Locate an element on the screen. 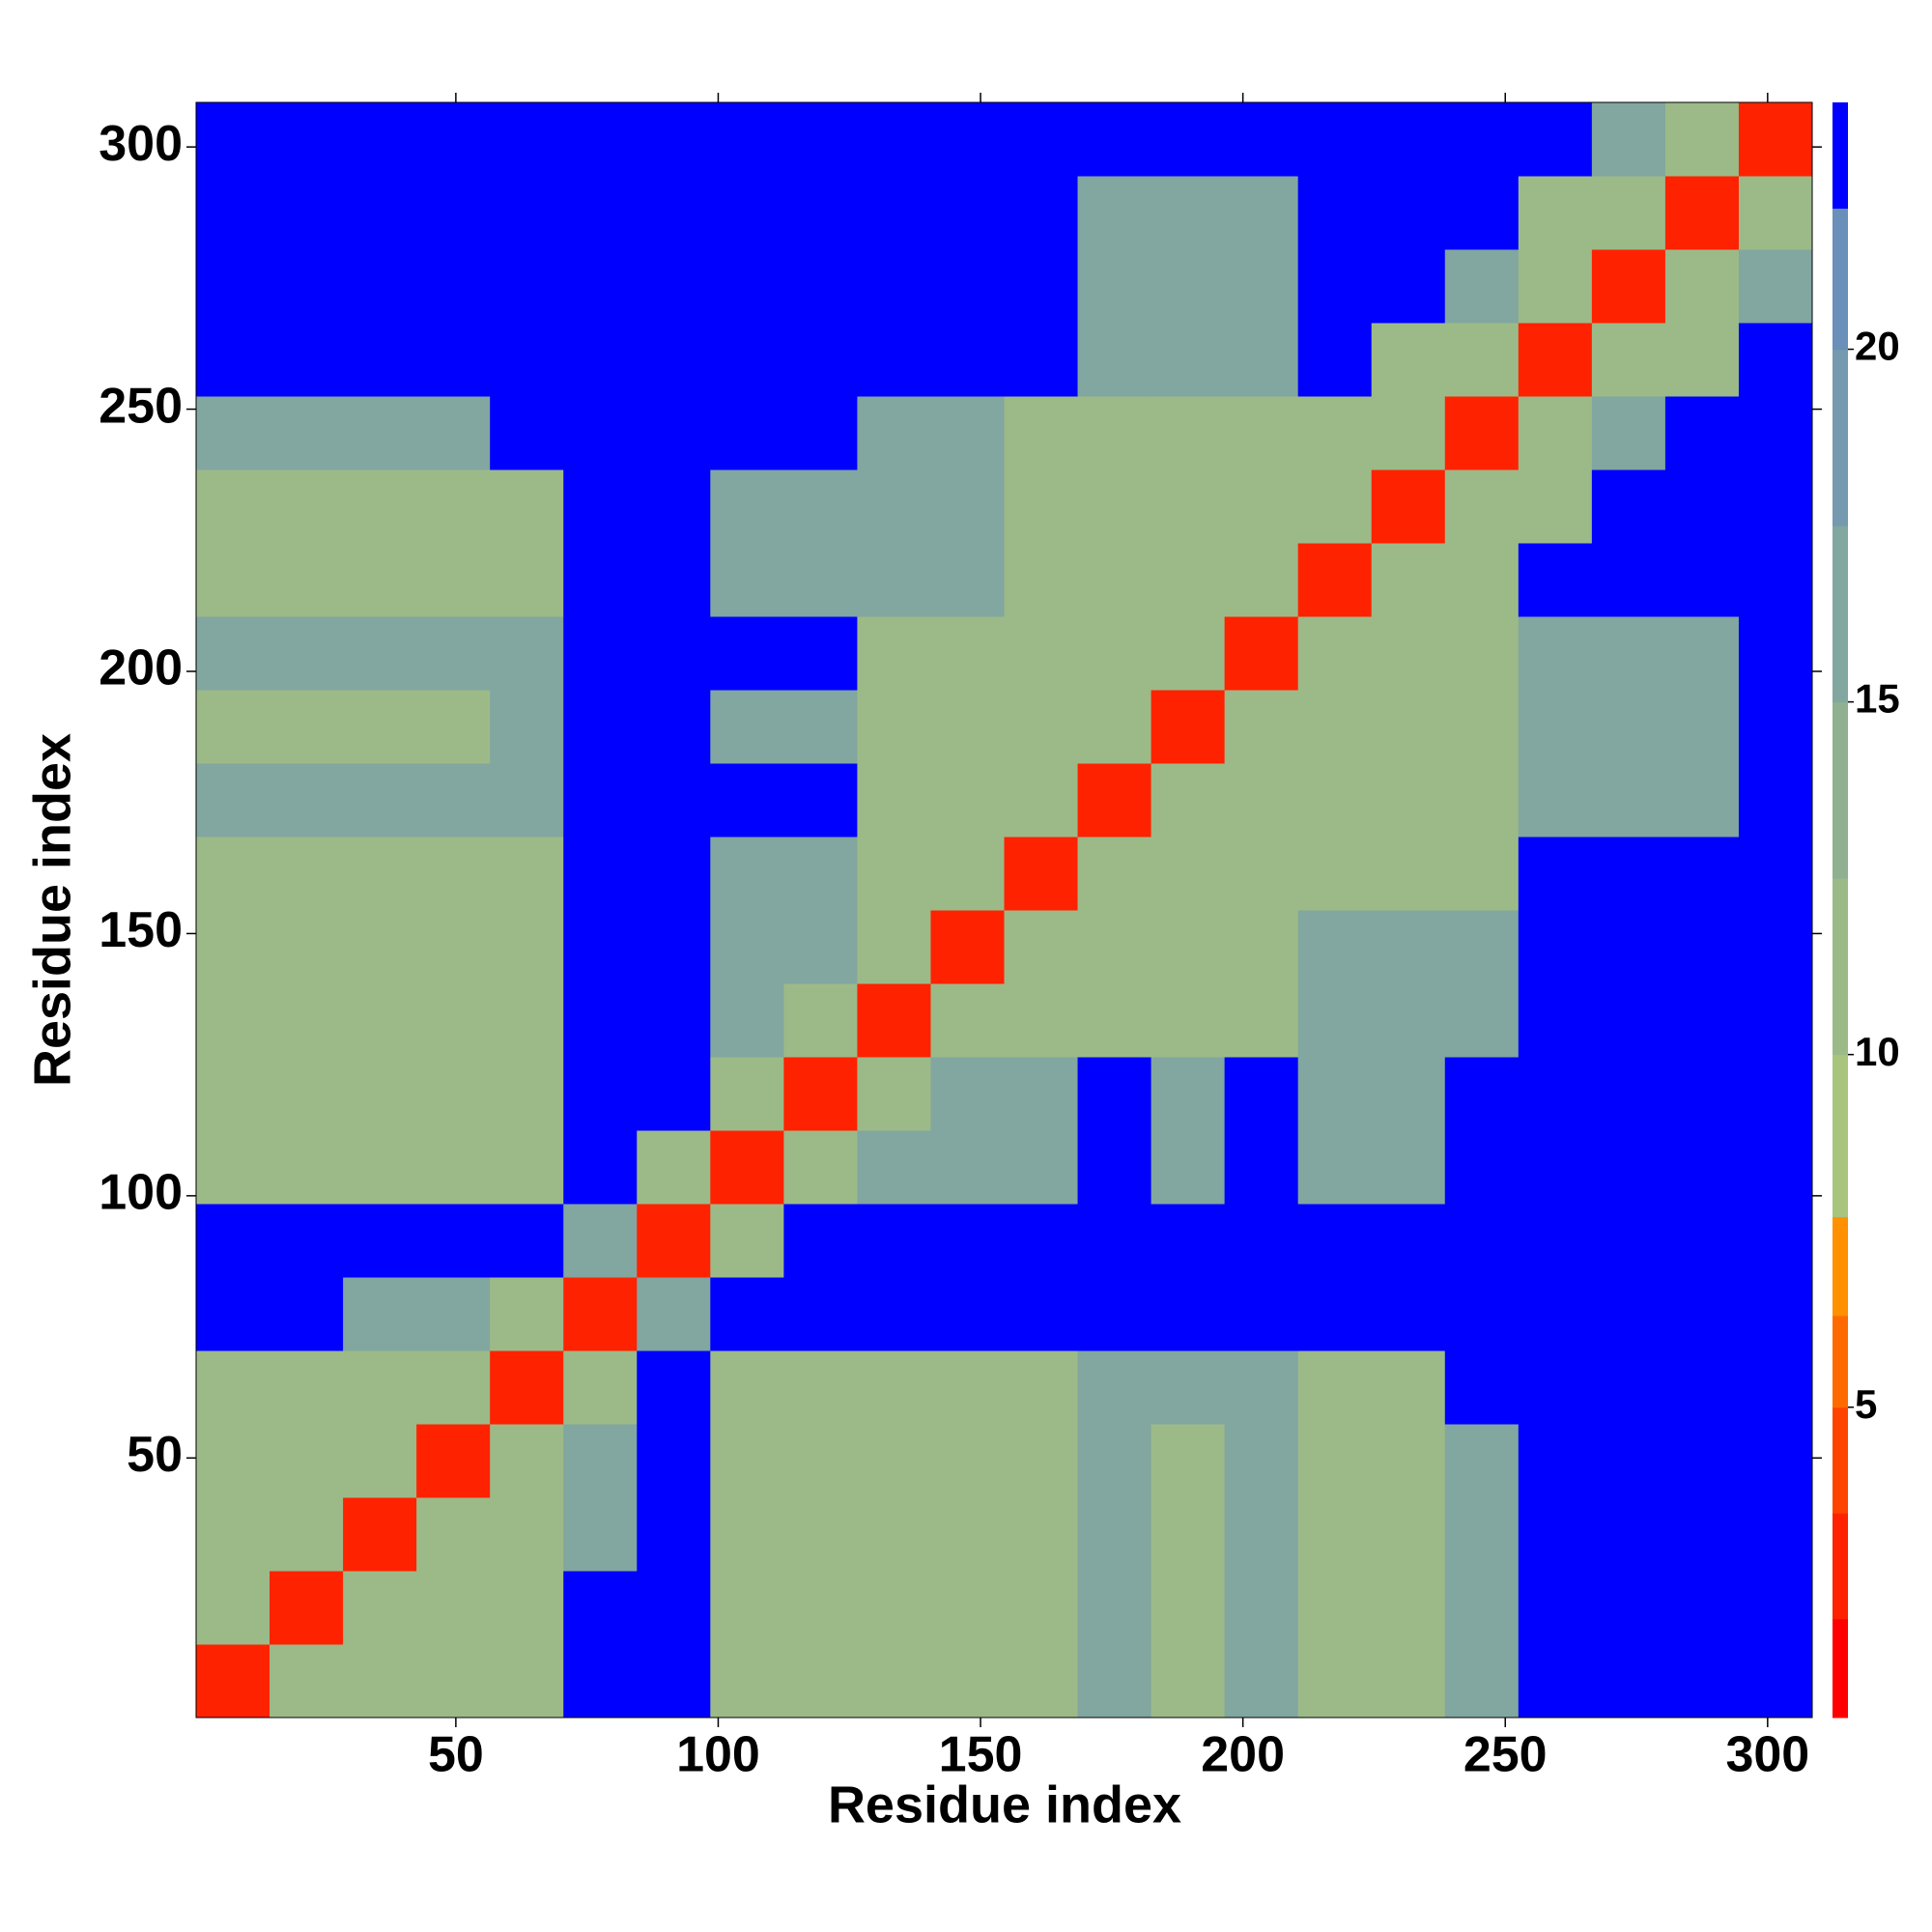  y-tick-label: 300 is located at coordinates (141, 144).